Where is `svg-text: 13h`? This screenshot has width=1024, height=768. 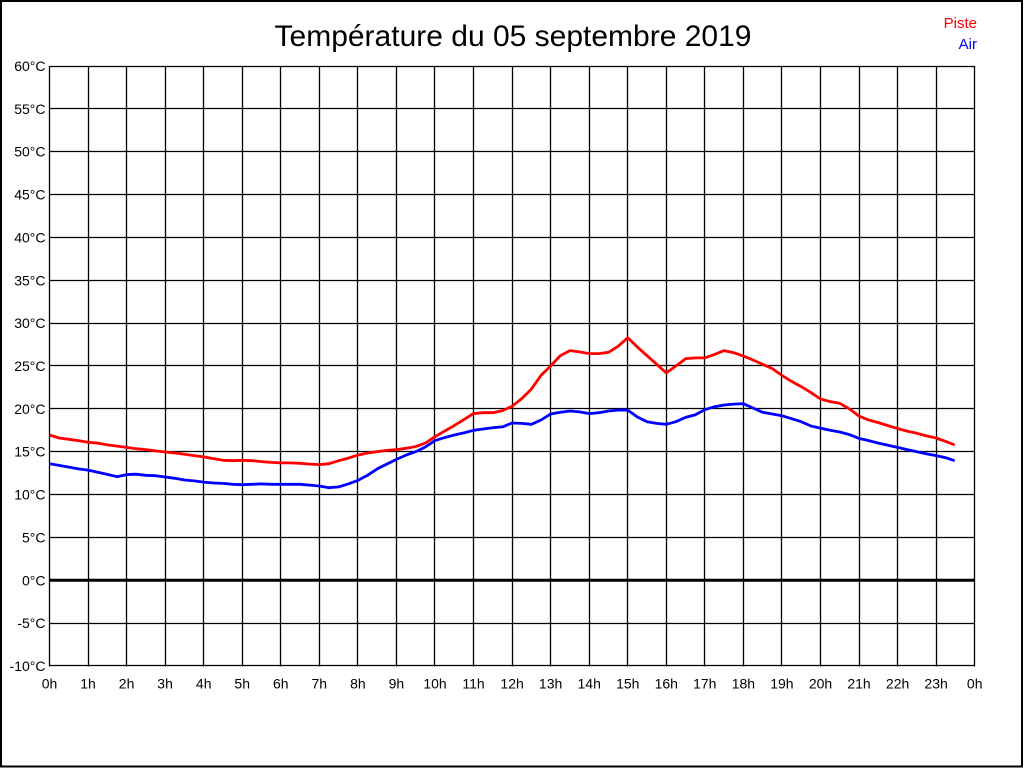
svg-text: 13h is located at coordinates (550, 684).